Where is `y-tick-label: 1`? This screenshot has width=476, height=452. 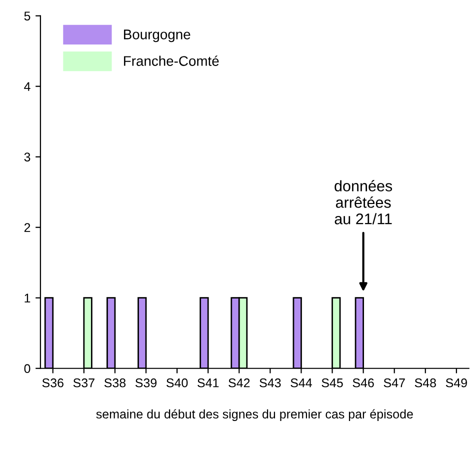 y-tick-label: 1 is located at coordinates (27, 298).